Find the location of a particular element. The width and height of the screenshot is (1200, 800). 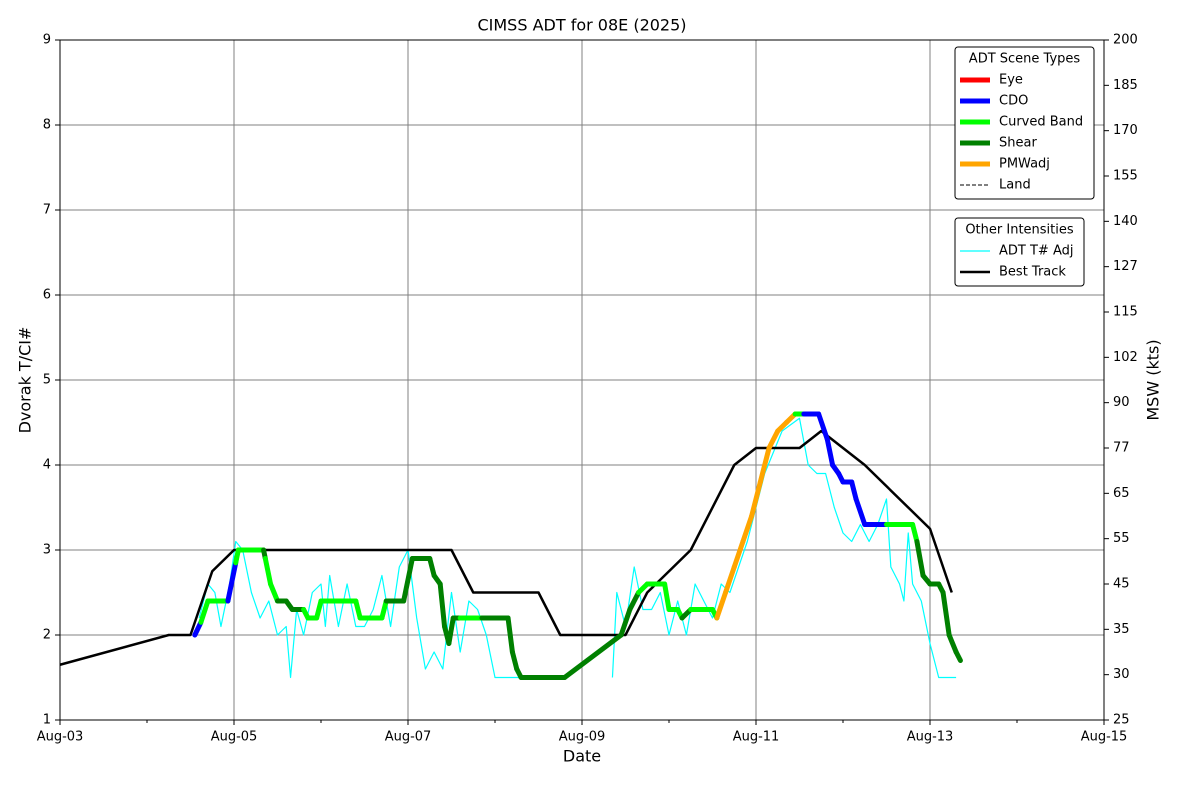

x-tick-label: Aug-07 is located at coordinates (408, 737).